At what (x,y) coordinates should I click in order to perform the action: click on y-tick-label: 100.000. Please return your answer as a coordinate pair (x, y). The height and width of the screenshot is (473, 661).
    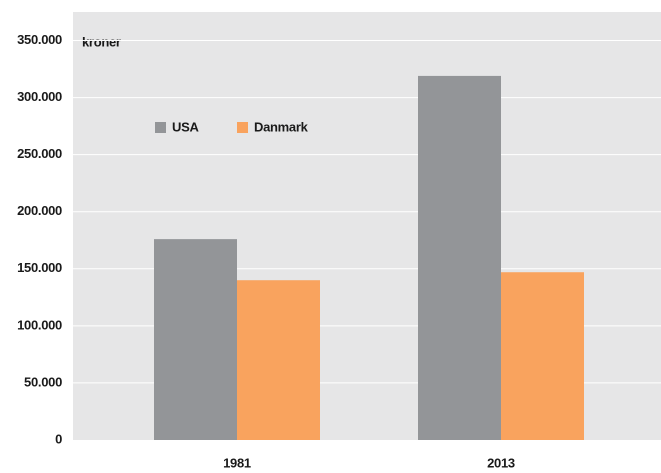
    Looking at the image, I should click on (39, 324).